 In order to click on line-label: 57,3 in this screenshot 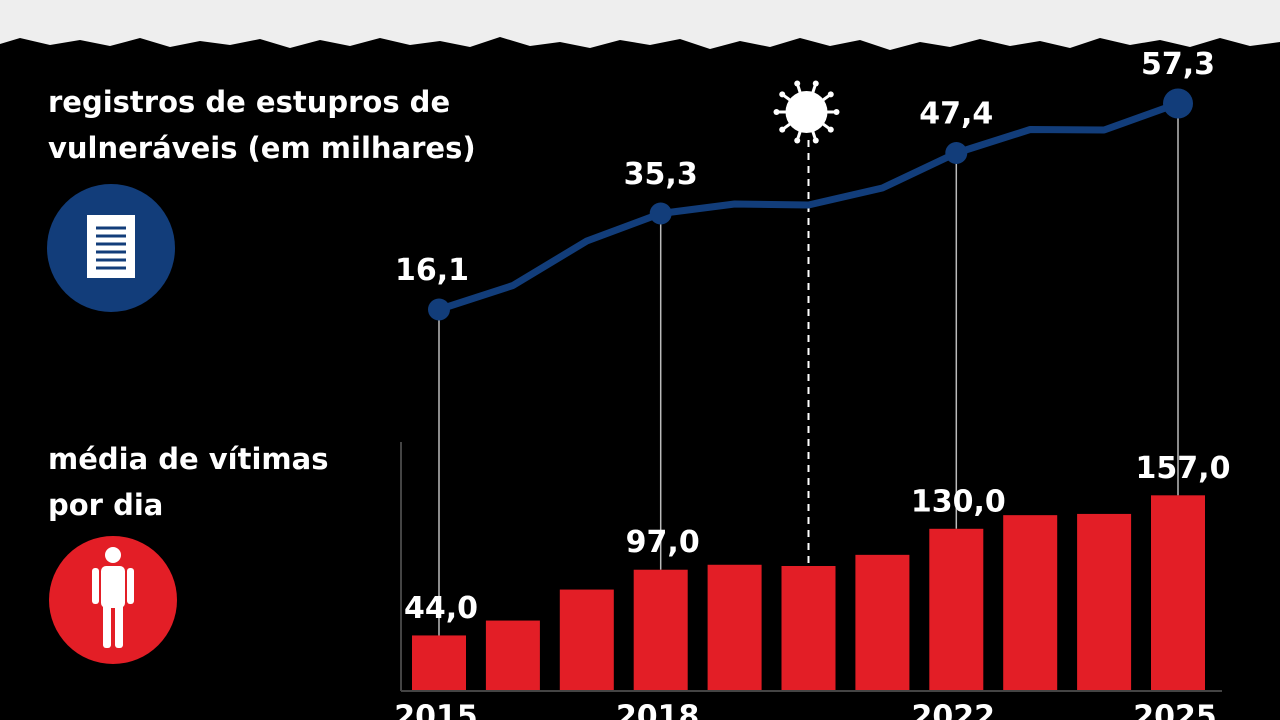, I will do `click(1178, 64)`.